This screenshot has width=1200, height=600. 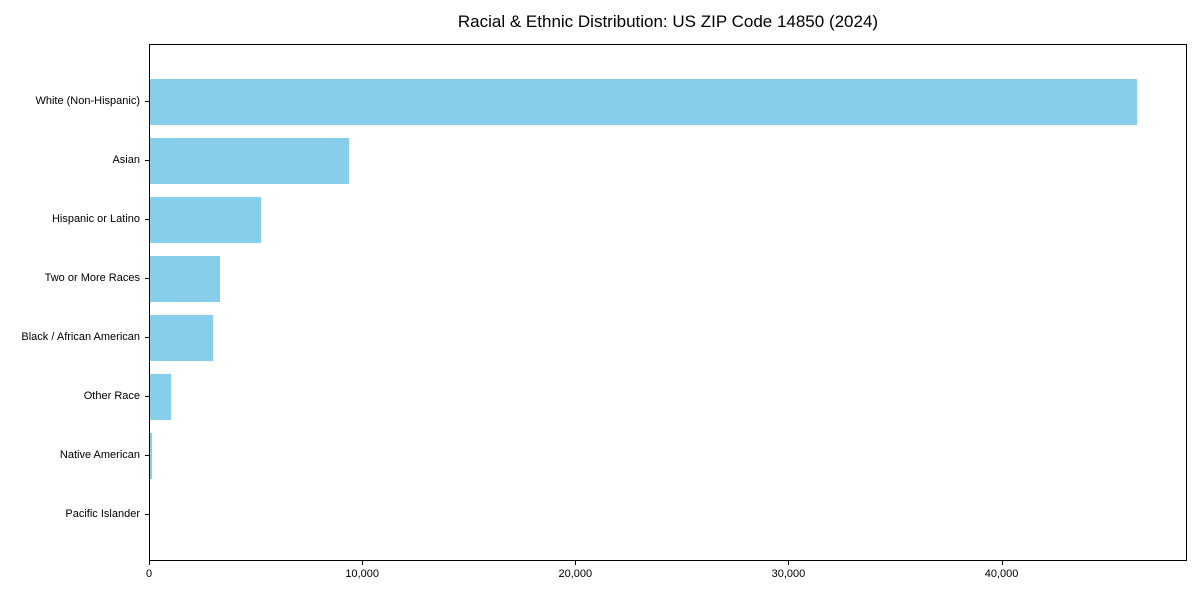 I want to click on y-axis-label: Hispanic or Latino, so click(x=95, y=218).